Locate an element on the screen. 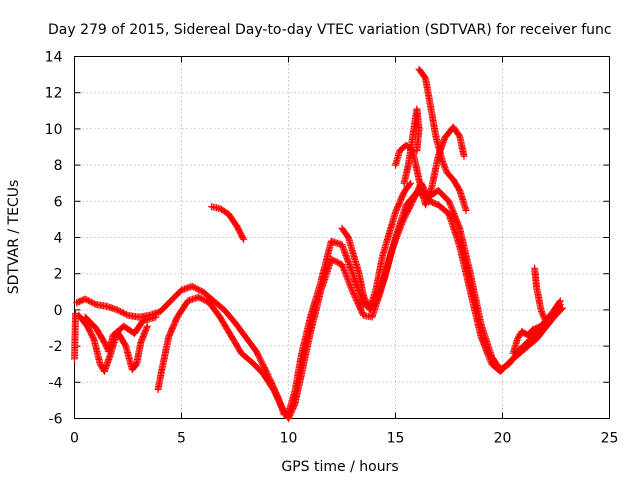 This screenshot has width=640, height=480. y-tick-label: -4 is located at coordinates (56, 383).